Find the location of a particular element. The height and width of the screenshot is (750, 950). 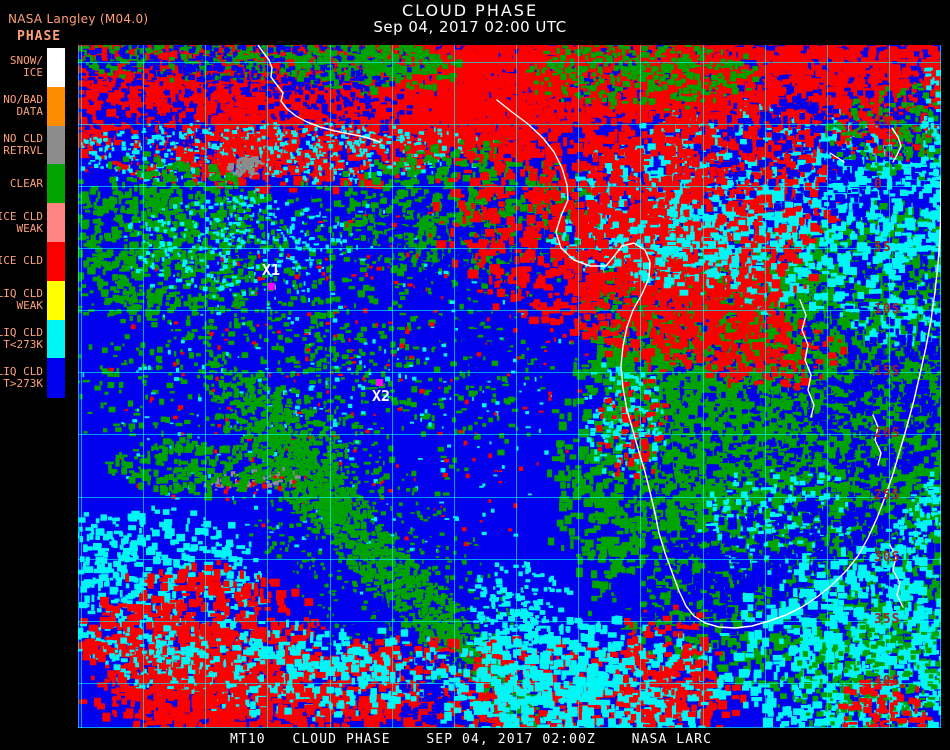

legend-label-ice-cld-weak: ICE CLD WEAK is located at coordinates (21, 222).